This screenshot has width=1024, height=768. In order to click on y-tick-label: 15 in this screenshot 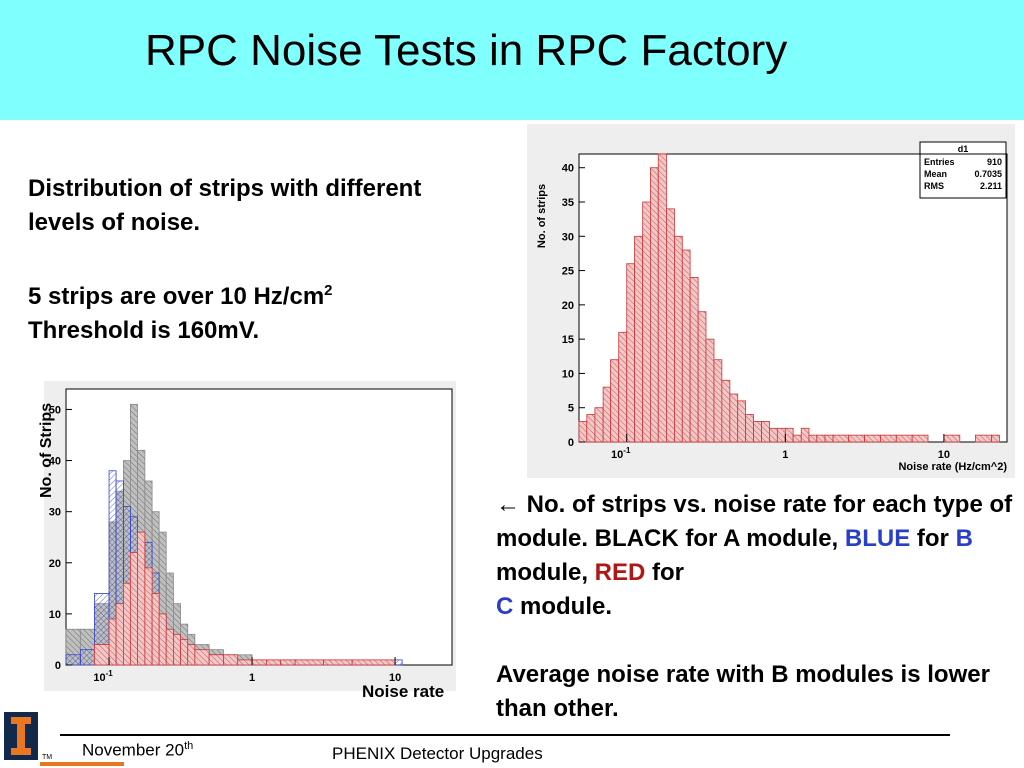, I will do `click(568, 340)`.